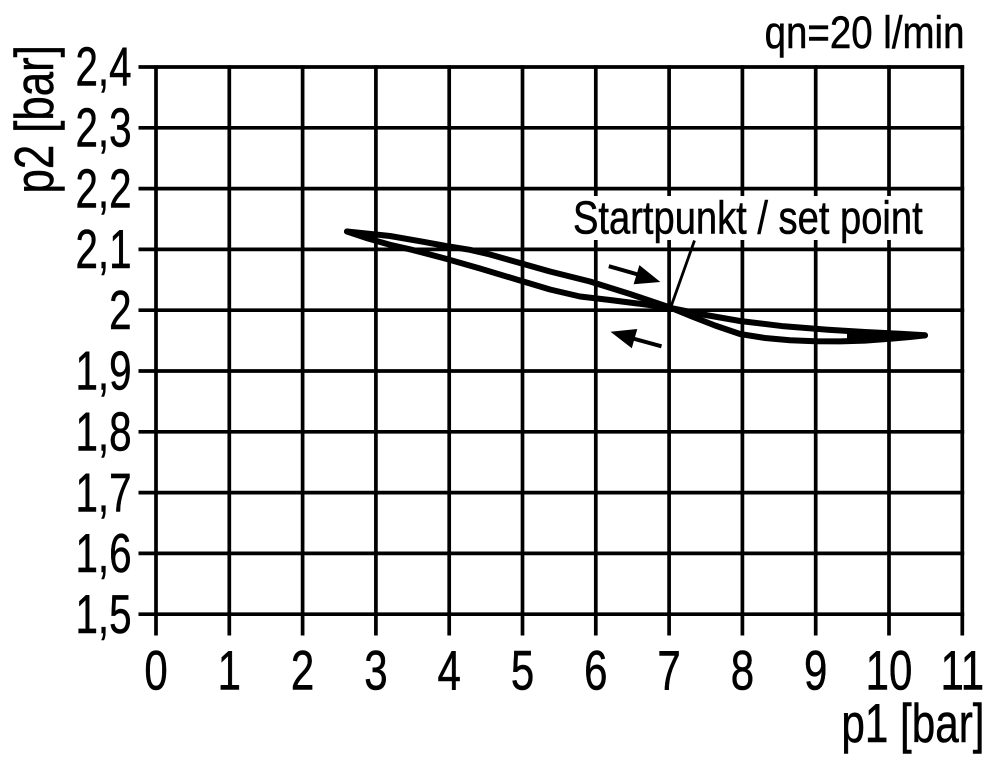 This screenshot has height=764, width=1000. Describe the element at coordinates (742, 671) in the screenshot. I see `svg-text: 8` at that location.